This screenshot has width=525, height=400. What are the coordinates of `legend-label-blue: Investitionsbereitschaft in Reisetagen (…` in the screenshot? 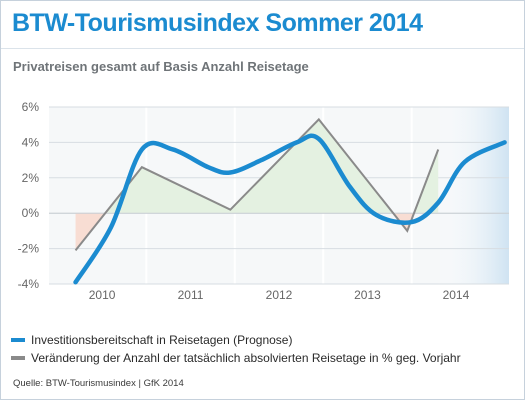 It's located at (162, 340).